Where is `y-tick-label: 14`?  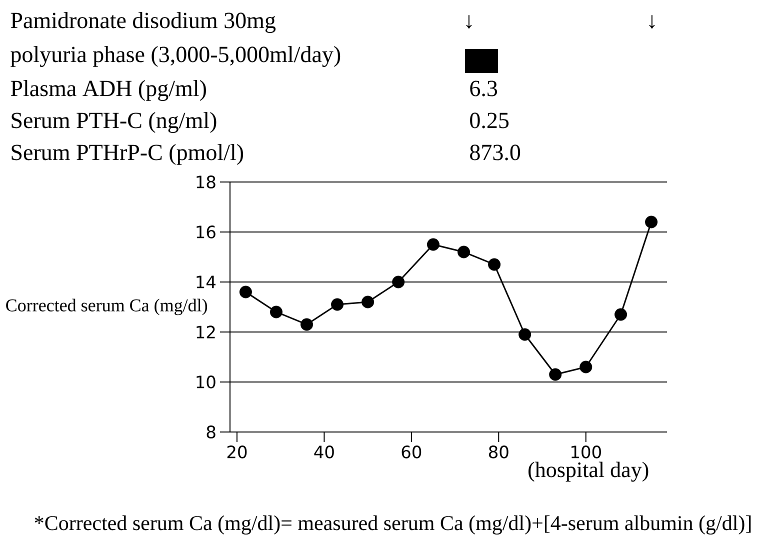 y-tick-label: 14 is located at coordinates (206, 282).